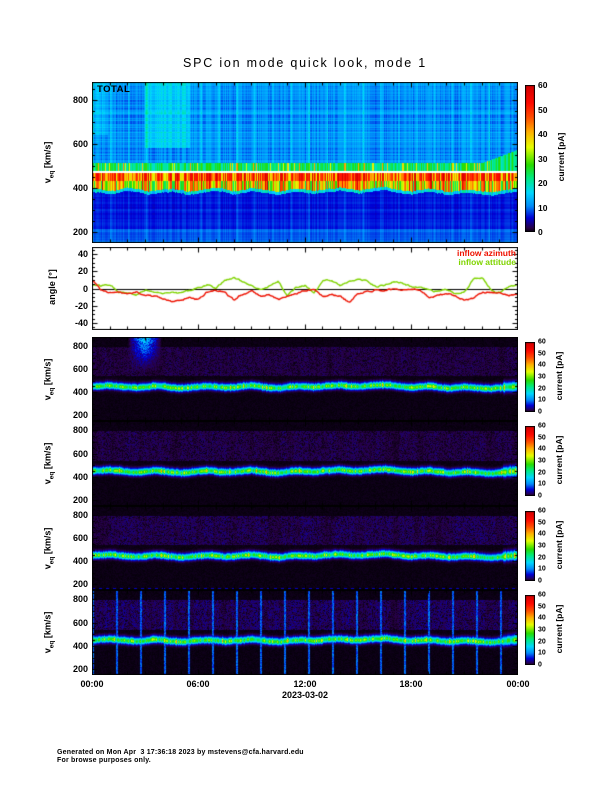 The width and height of the screenshot is (612, 792). I want to click on y-axis-label-angle: angle [°], so click(52, 287).